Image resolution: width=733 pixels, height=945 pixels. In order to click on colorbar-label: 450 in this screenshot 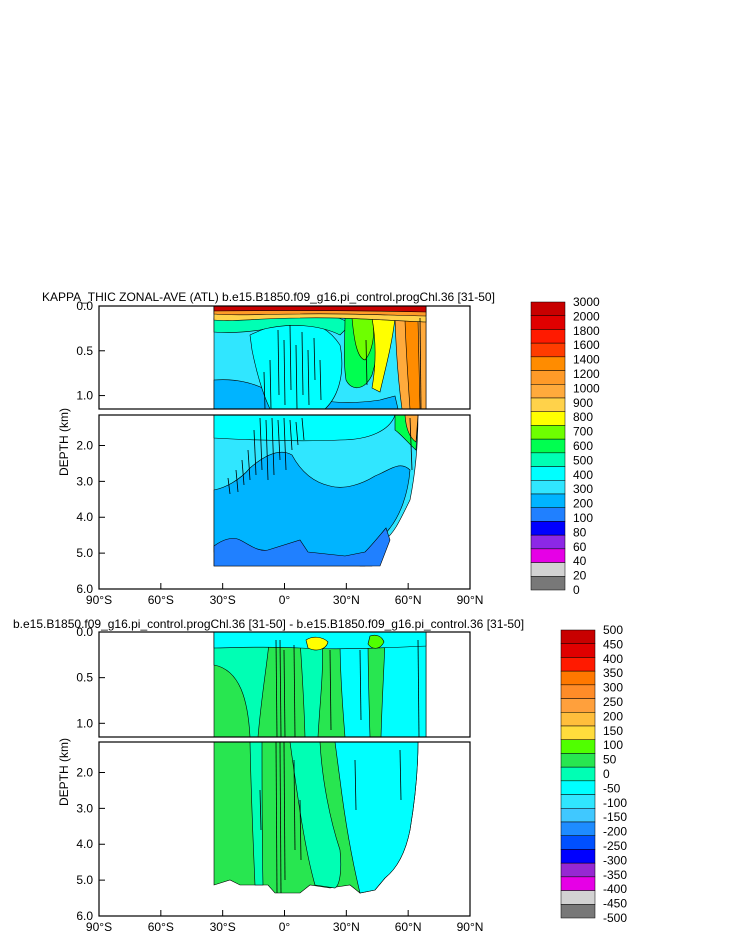, I will do `click(613, 644)`.